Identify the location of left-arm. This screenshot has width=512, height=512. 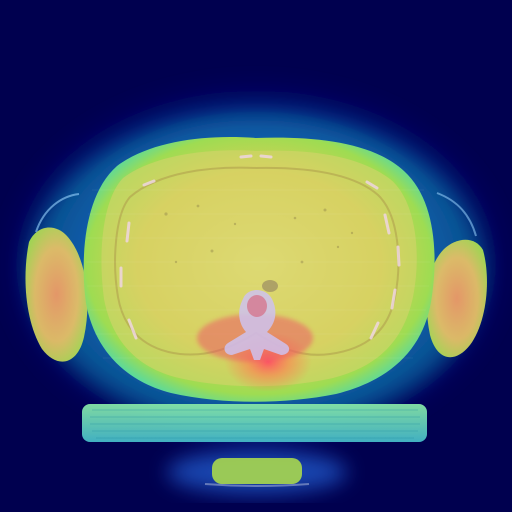
(56, 277).